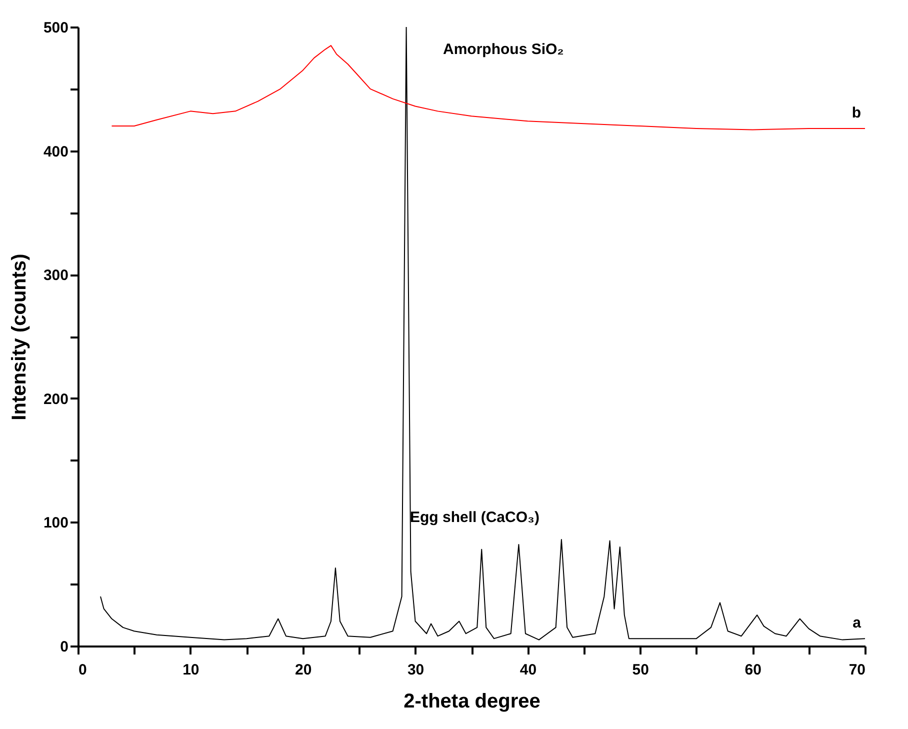  What do you see at coordinates (55, 151) in the screenshot?
I see `y-tick-label: 400` at bounding box center [55, 151].